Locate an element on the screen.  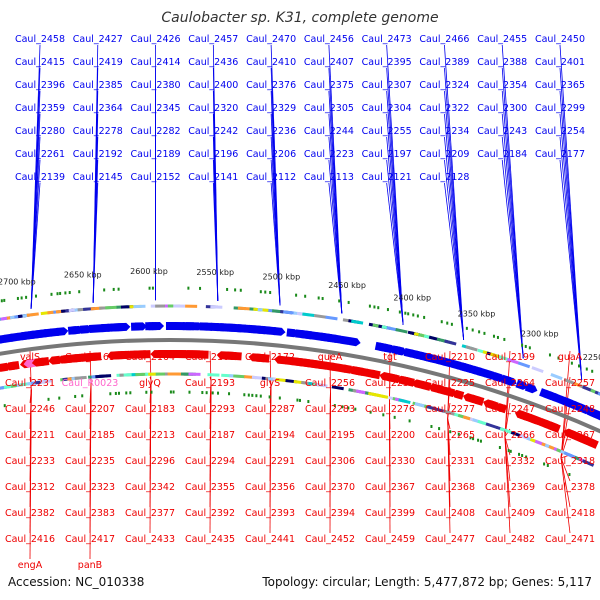
reverse-gene-label: Caul_2225 is located at coordinates (450, 383).